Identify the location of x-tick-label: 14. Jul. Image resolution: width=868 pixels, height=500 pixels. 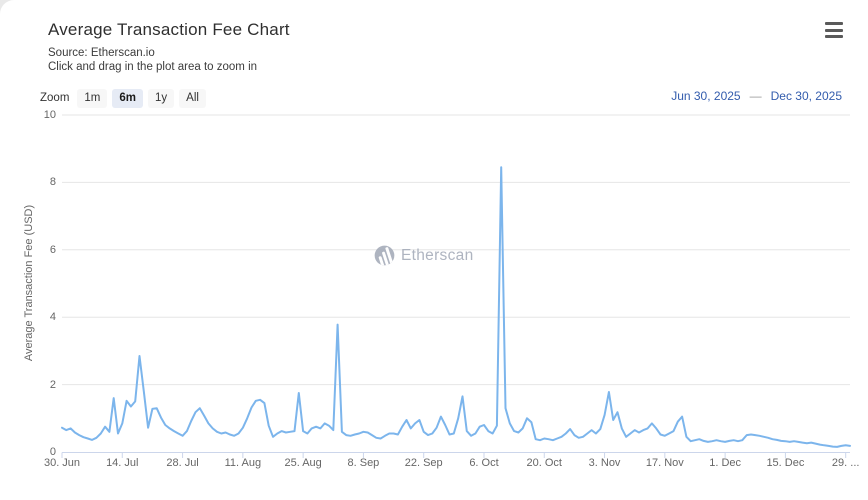
(122, 463).